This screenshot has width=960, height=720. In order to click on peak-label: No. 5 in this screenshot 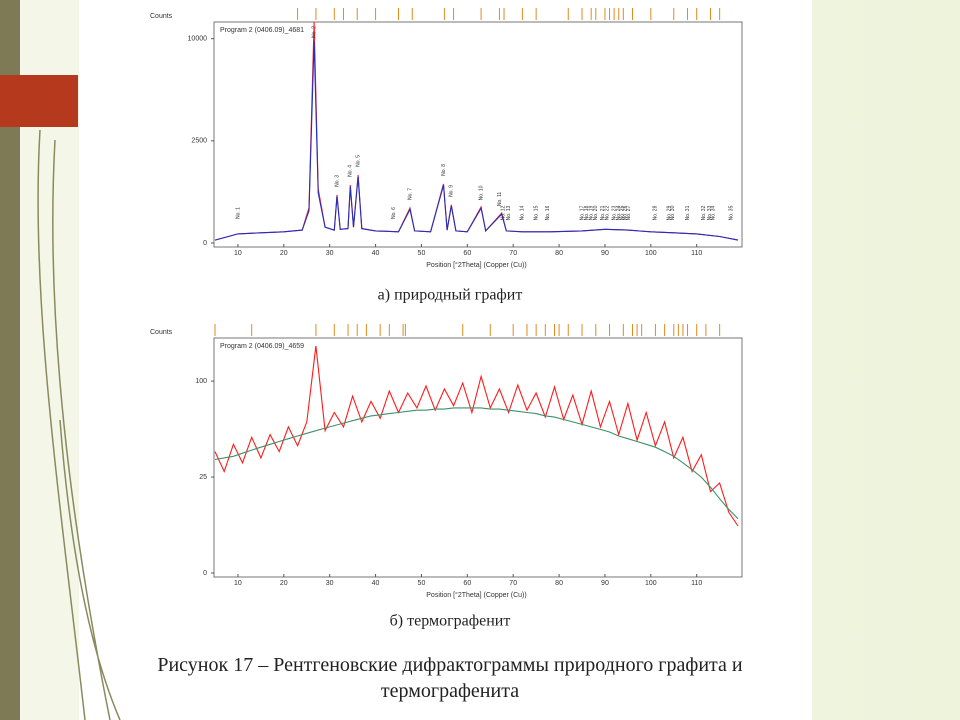, I will do `click(358, 161)`.